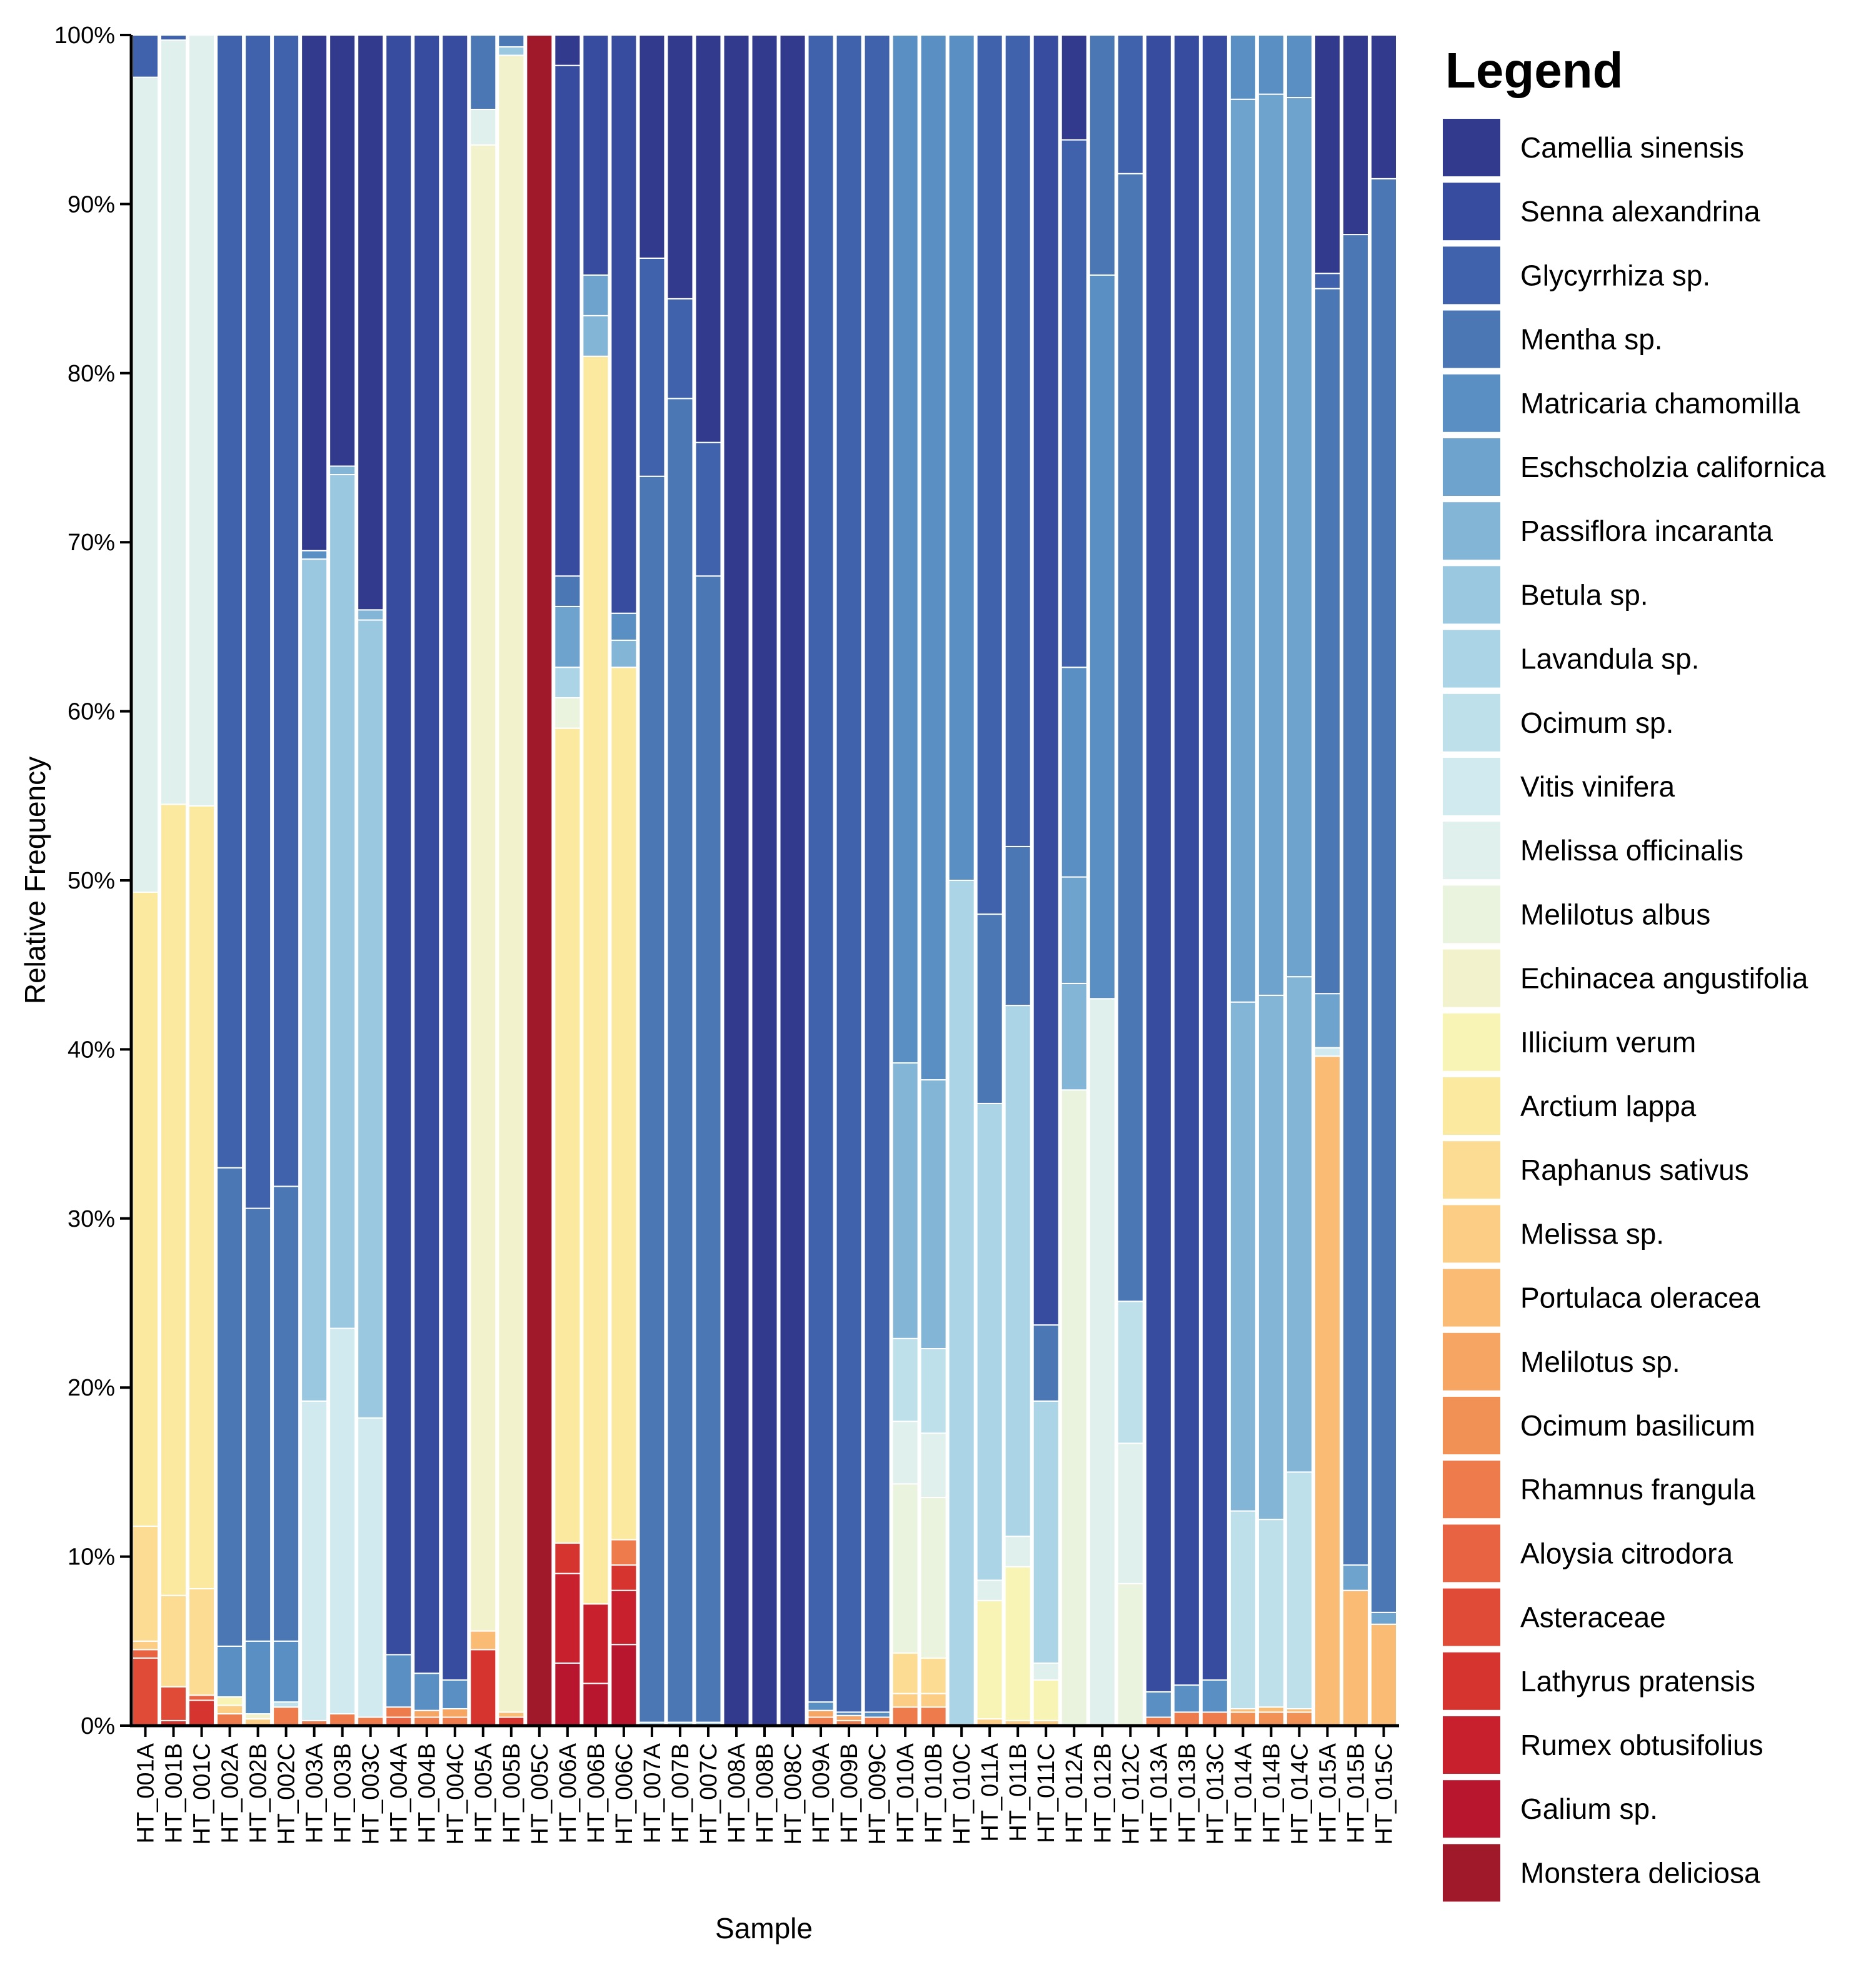 This screenshot has width=1876, height=1962. I want to click on x-tick-label: HT_001C, so click(202, 1794).